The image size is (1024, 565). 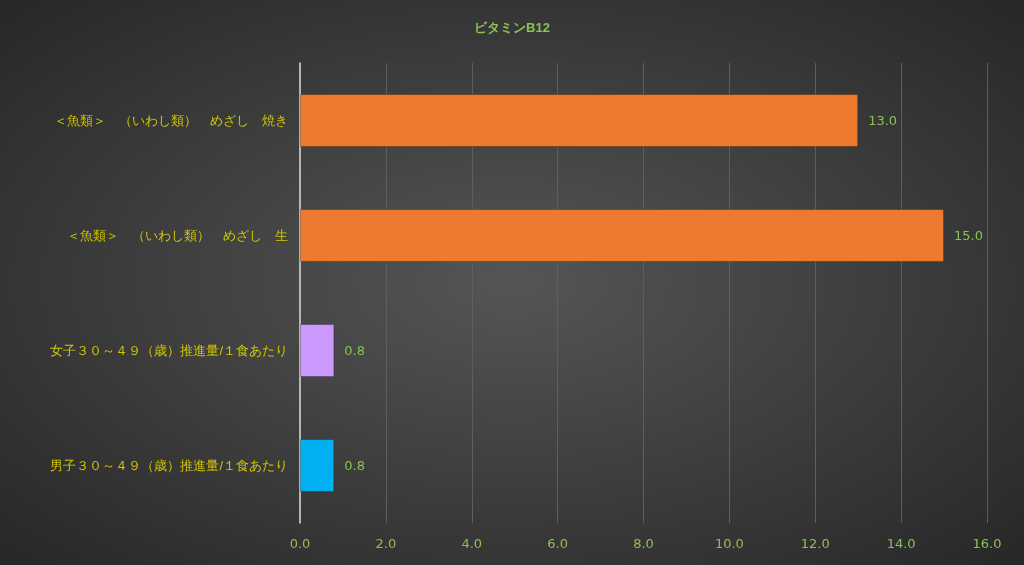 What do you see at coordinates (883, 120) in the screenshot?
I see `data-label: 13.0` at bounding box center [883, 120].